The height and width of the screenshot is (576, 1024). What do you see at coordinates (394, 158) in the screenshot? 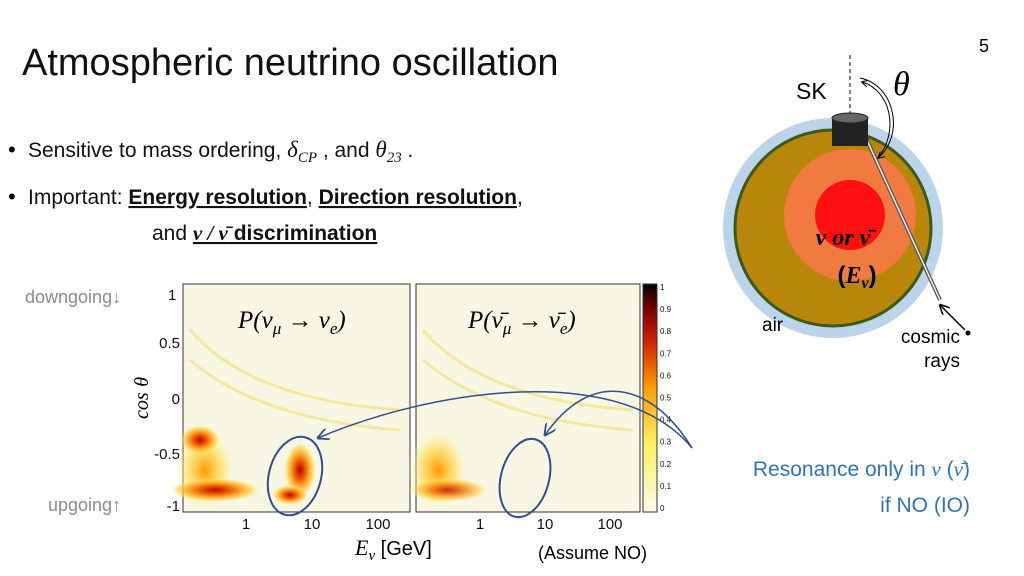
I see `math-sub: 23` at bounding box center [394, 158].